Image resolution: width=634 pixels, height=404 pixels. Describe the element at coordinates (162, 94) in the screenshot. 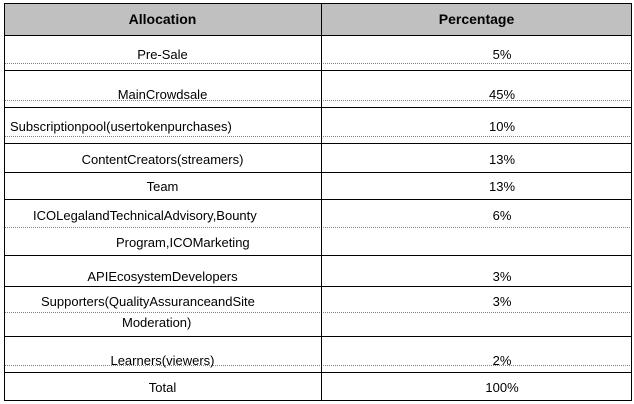

I see `allocation-cell: MainCrowdsale` at that location.